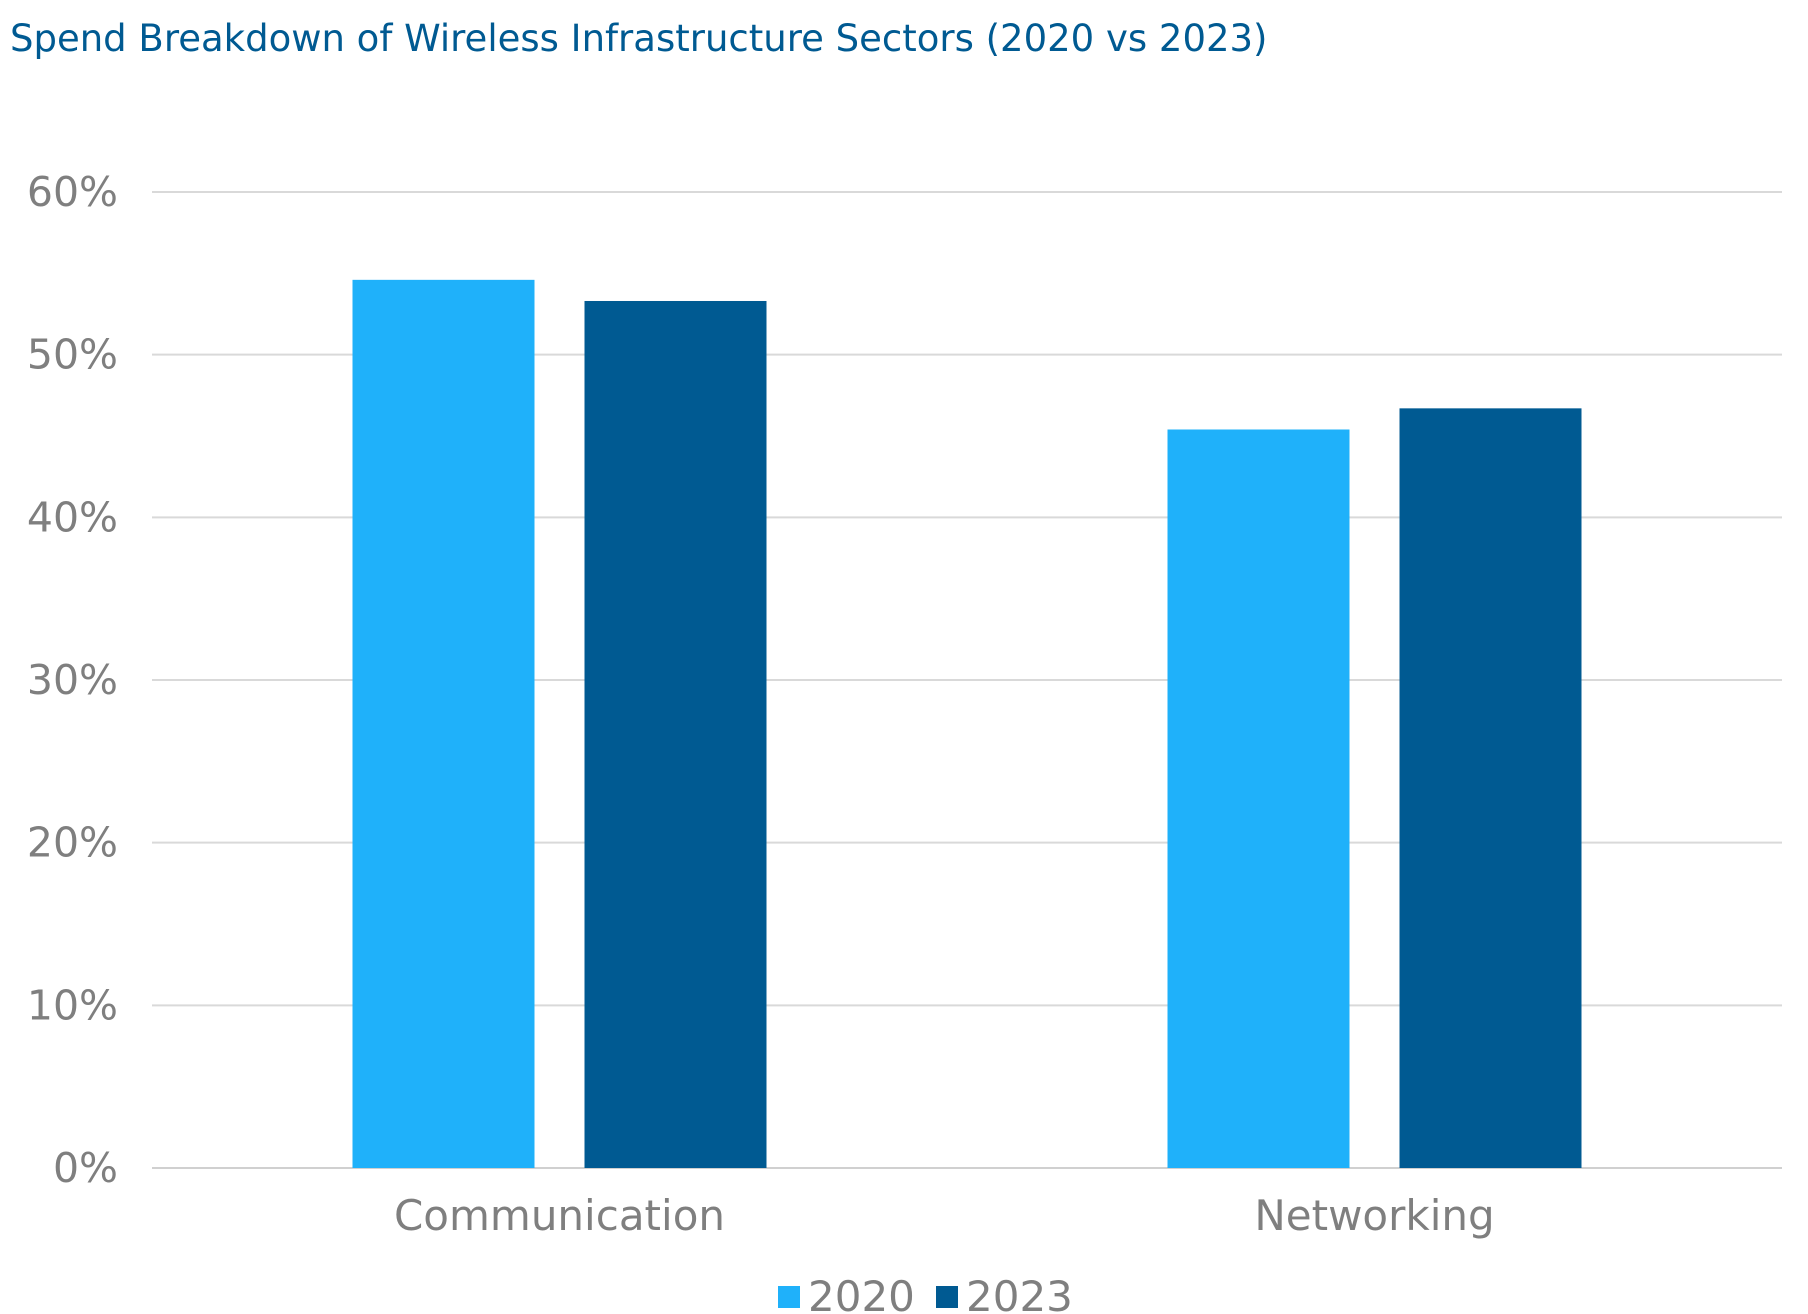 The height and width of the screenshot is (1314, 1808). Describe the element at coordinates (443, 724) in the screenshot. I see `bar-2020-communication` at that location.